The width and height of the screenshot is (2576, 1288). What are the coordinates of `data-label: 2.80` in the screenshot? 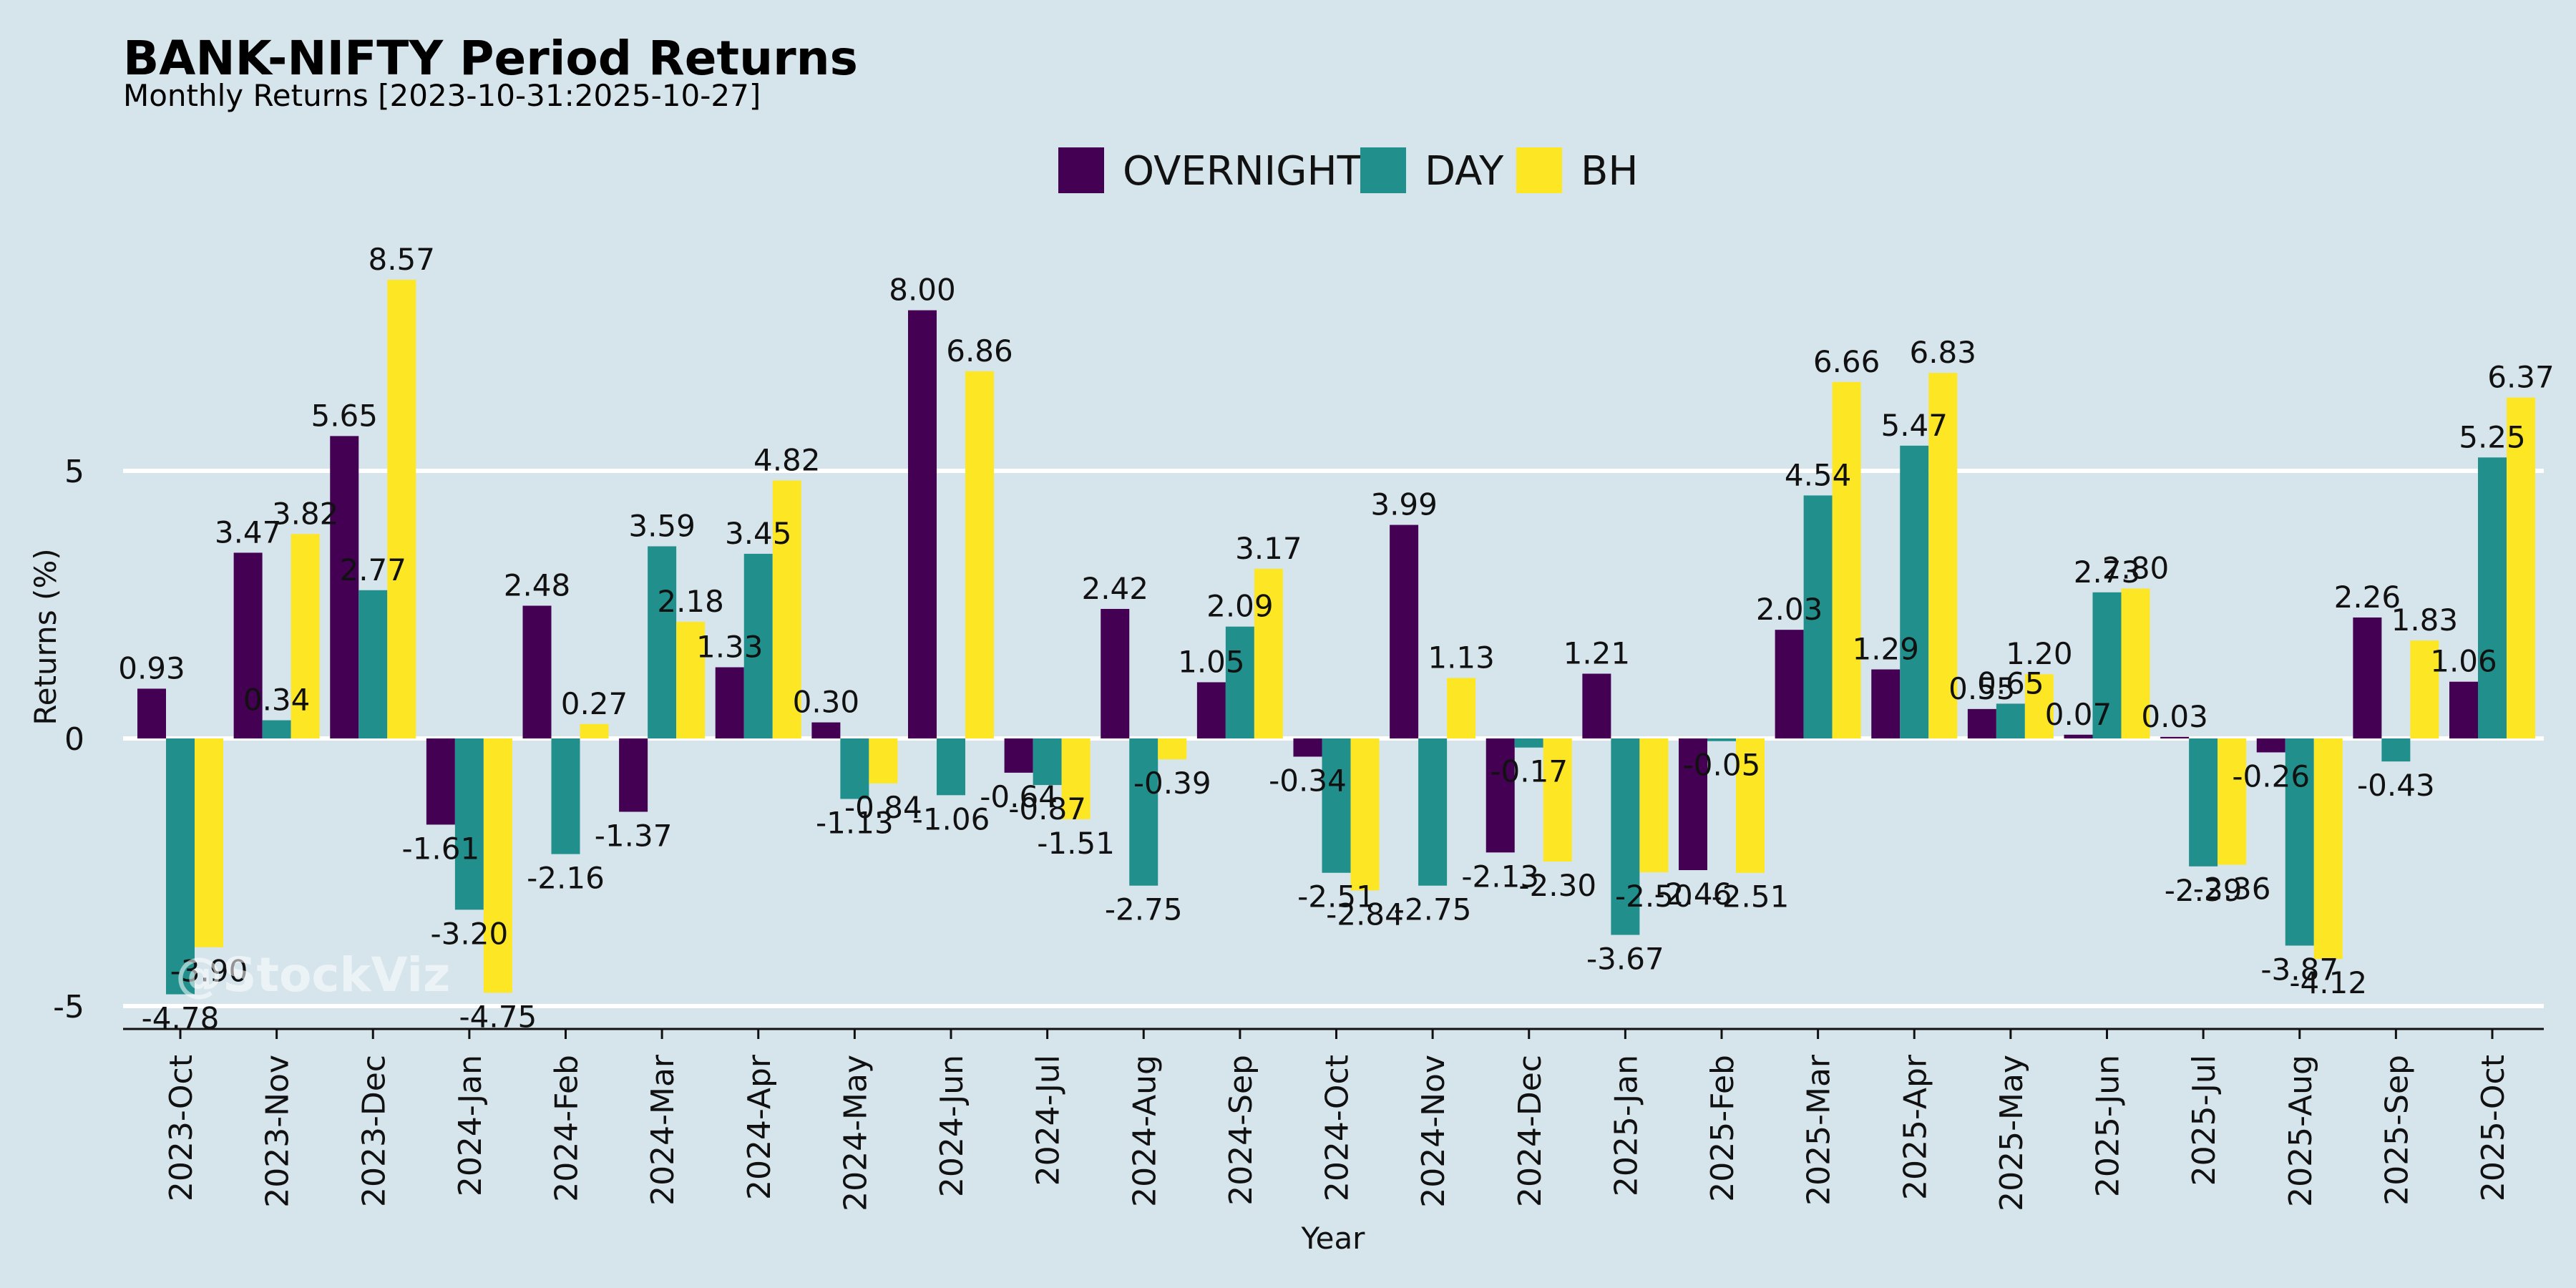 It's located at (2136, 568).